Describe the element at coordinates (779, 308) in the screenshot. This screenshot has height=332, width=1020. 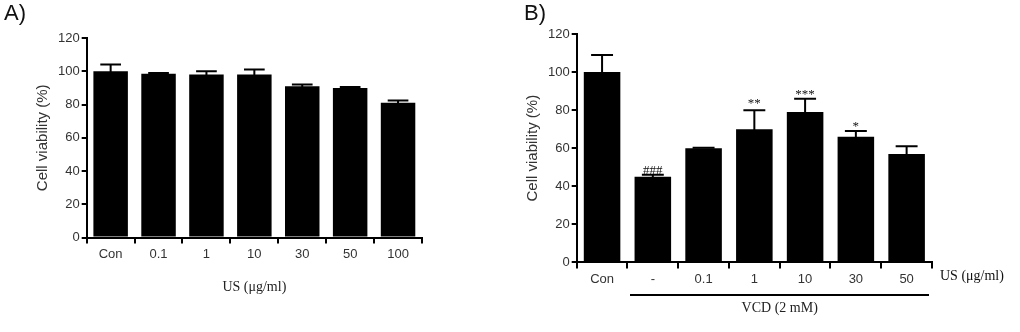
I see `text: VCD (2 mM)` at that location.